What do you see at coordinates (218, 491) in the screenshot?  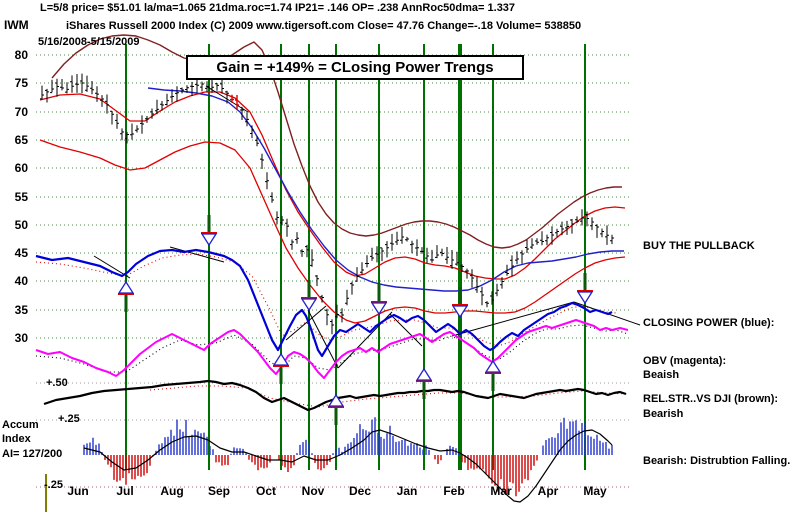 I see `month-label: Sep` at bounding box center [218, 491].